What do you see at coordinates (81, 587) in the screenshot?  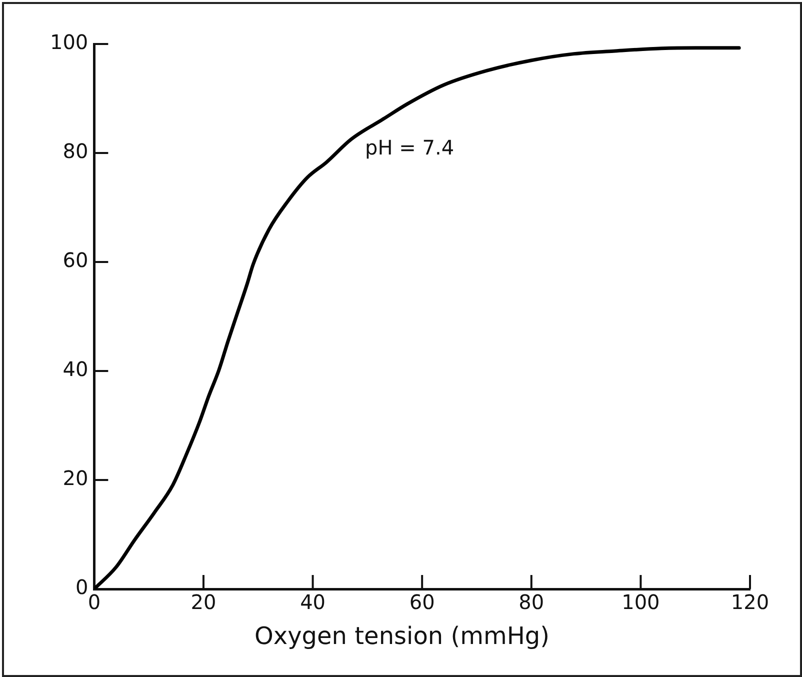 I see `y-tick-label: 0` at bounding box center [81, 587].